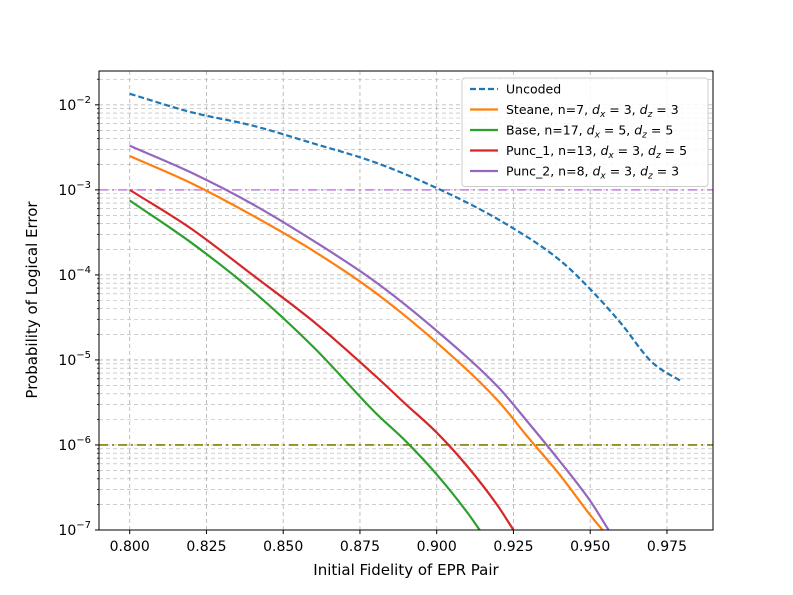  What do you see at coordinates (589, 132) in the screenshot?
I see `legend-entry: Base, n=17, dx = 5, dz = 5` at bounding box center [589, 132].